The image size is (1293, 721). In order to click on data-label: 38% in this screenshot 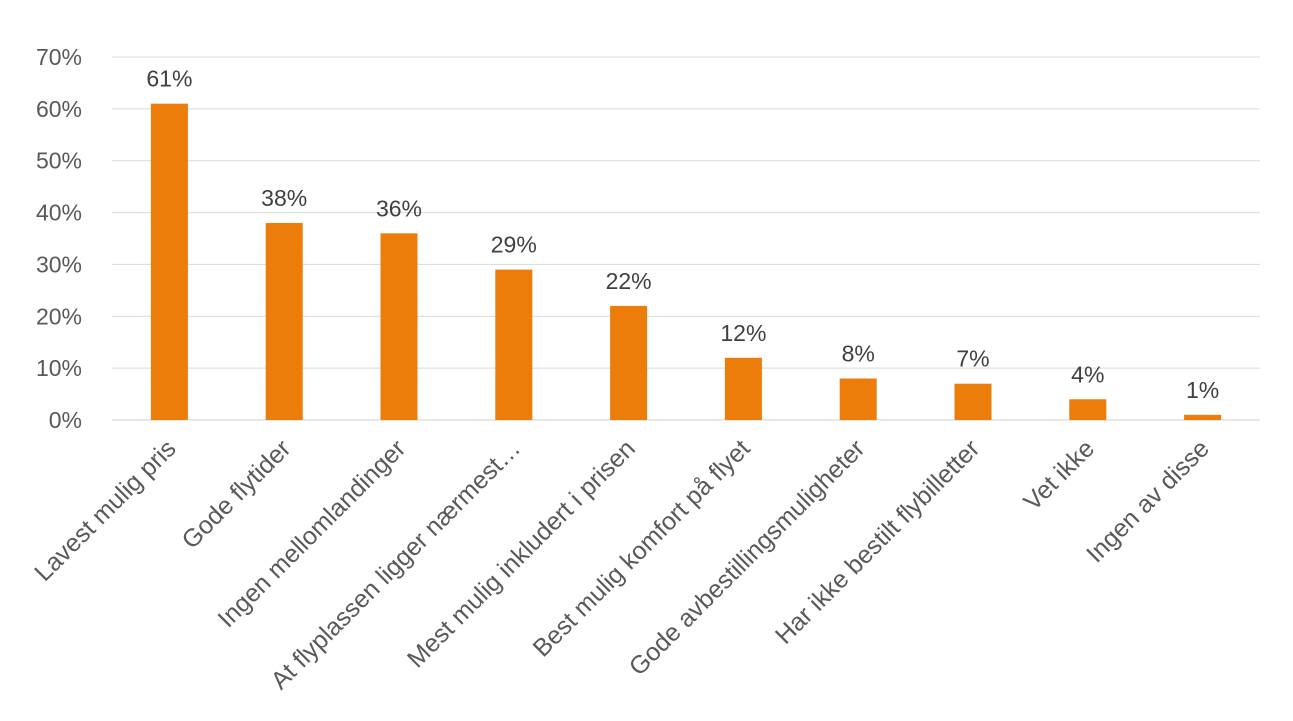, I will do `click(284, 198)`.